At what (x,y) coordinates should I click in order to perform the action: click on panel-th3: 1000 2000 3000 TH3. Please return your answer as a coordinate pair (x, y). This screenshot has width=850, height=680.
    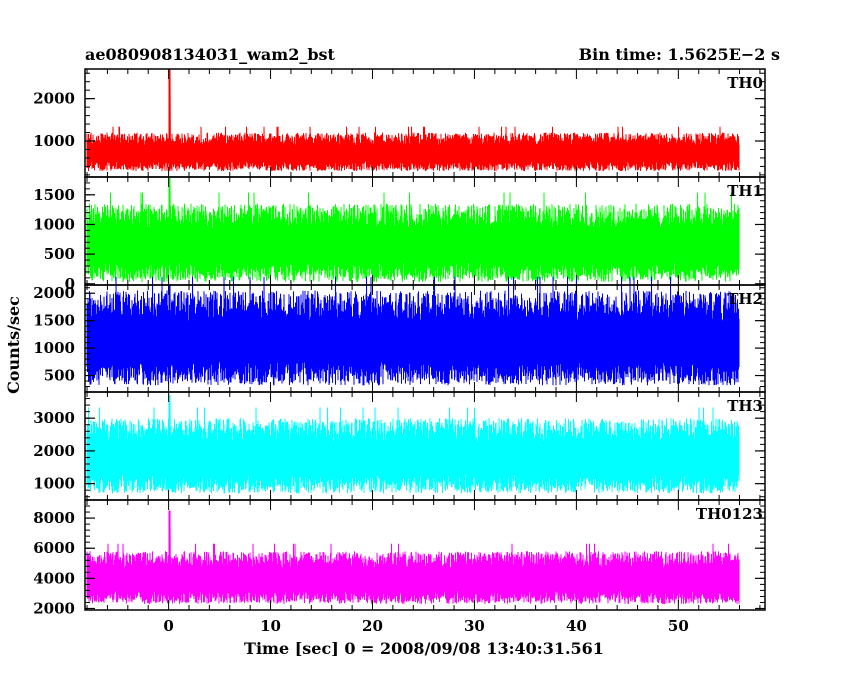
    Looking at the image, I should click on (399, 446).